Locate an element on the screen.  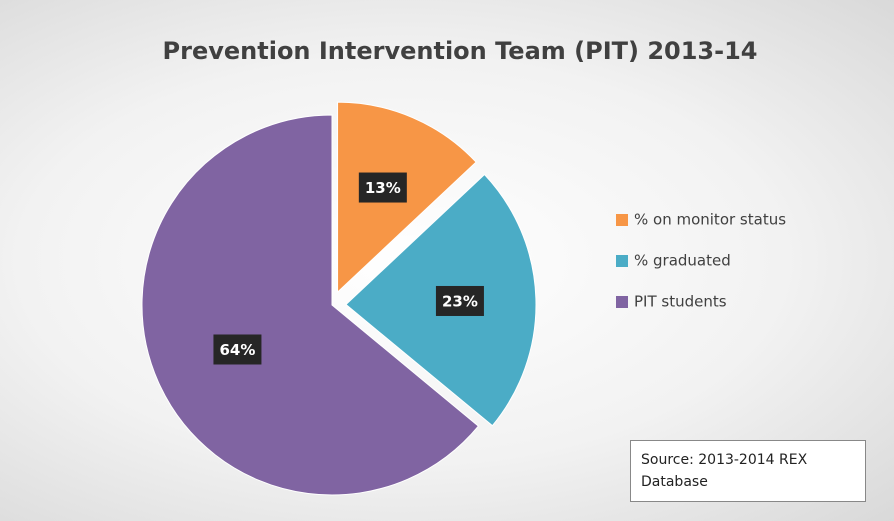
legend-label: % on monitor status is located at coordinates (710, 220).